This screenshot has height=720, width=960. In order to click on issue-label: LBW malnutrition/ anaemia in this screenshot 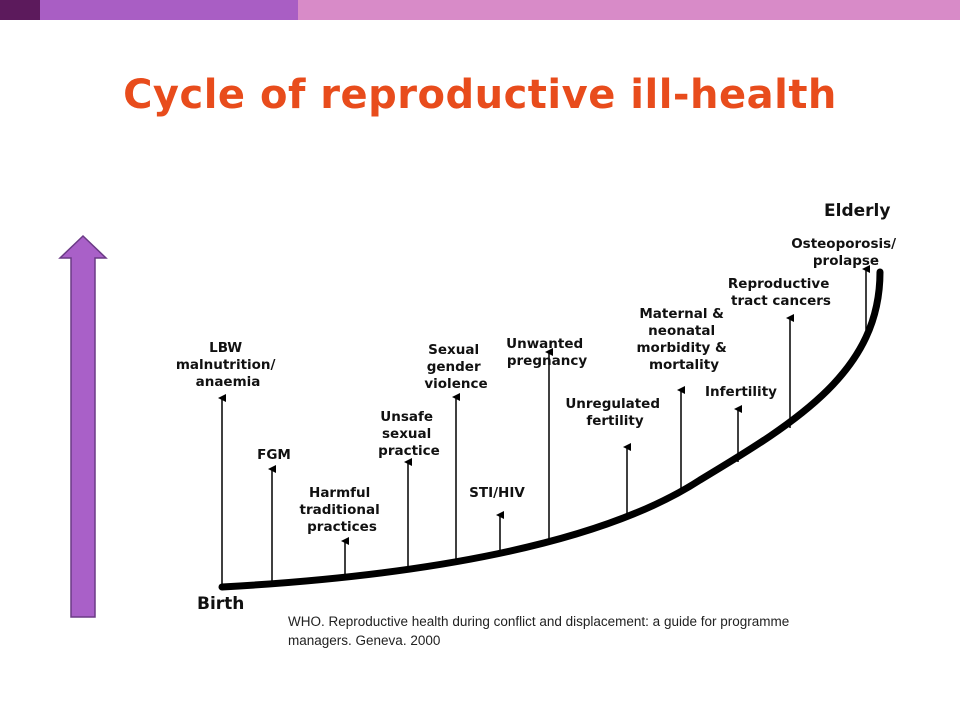, I will do `click(228, 365)`.